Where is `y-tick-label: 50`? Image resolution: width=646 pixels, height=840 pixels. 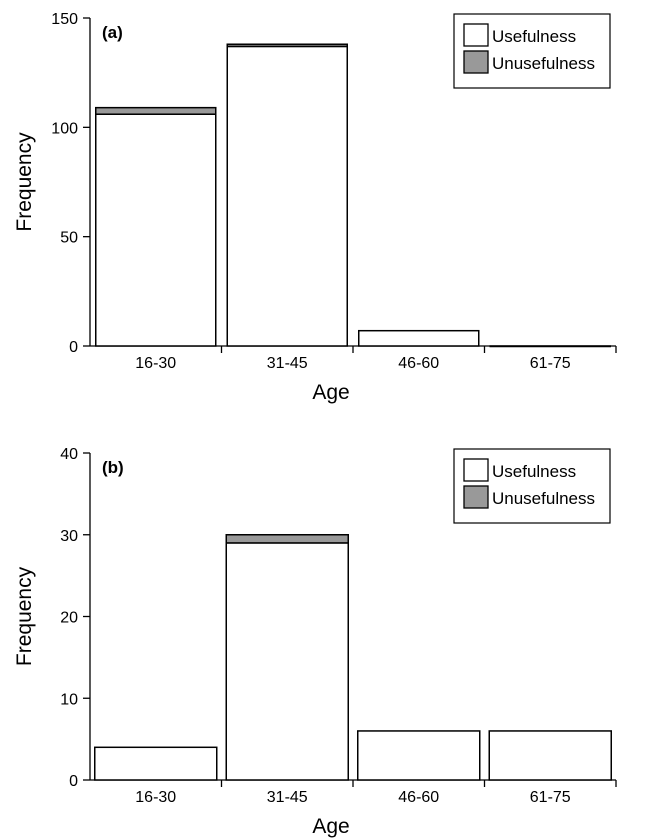 y-tick-label: 50 is located at coordinates (69, 238).